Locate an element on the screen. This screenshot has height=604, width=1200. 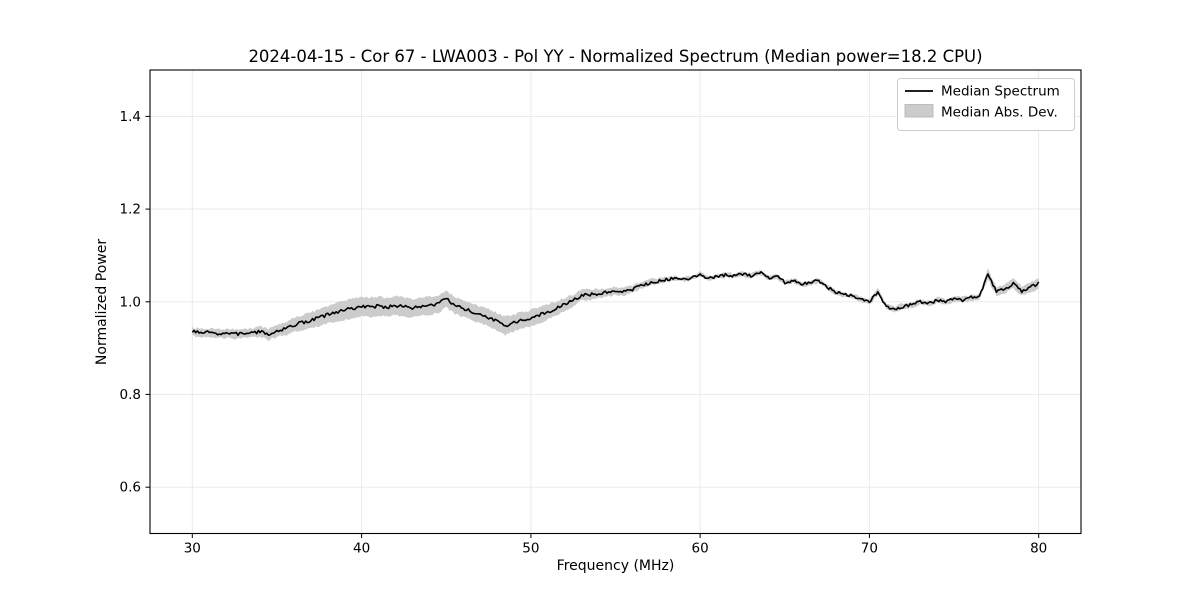
x-axis-label: Frequency (MHz) is located at coordinates (616, 566).